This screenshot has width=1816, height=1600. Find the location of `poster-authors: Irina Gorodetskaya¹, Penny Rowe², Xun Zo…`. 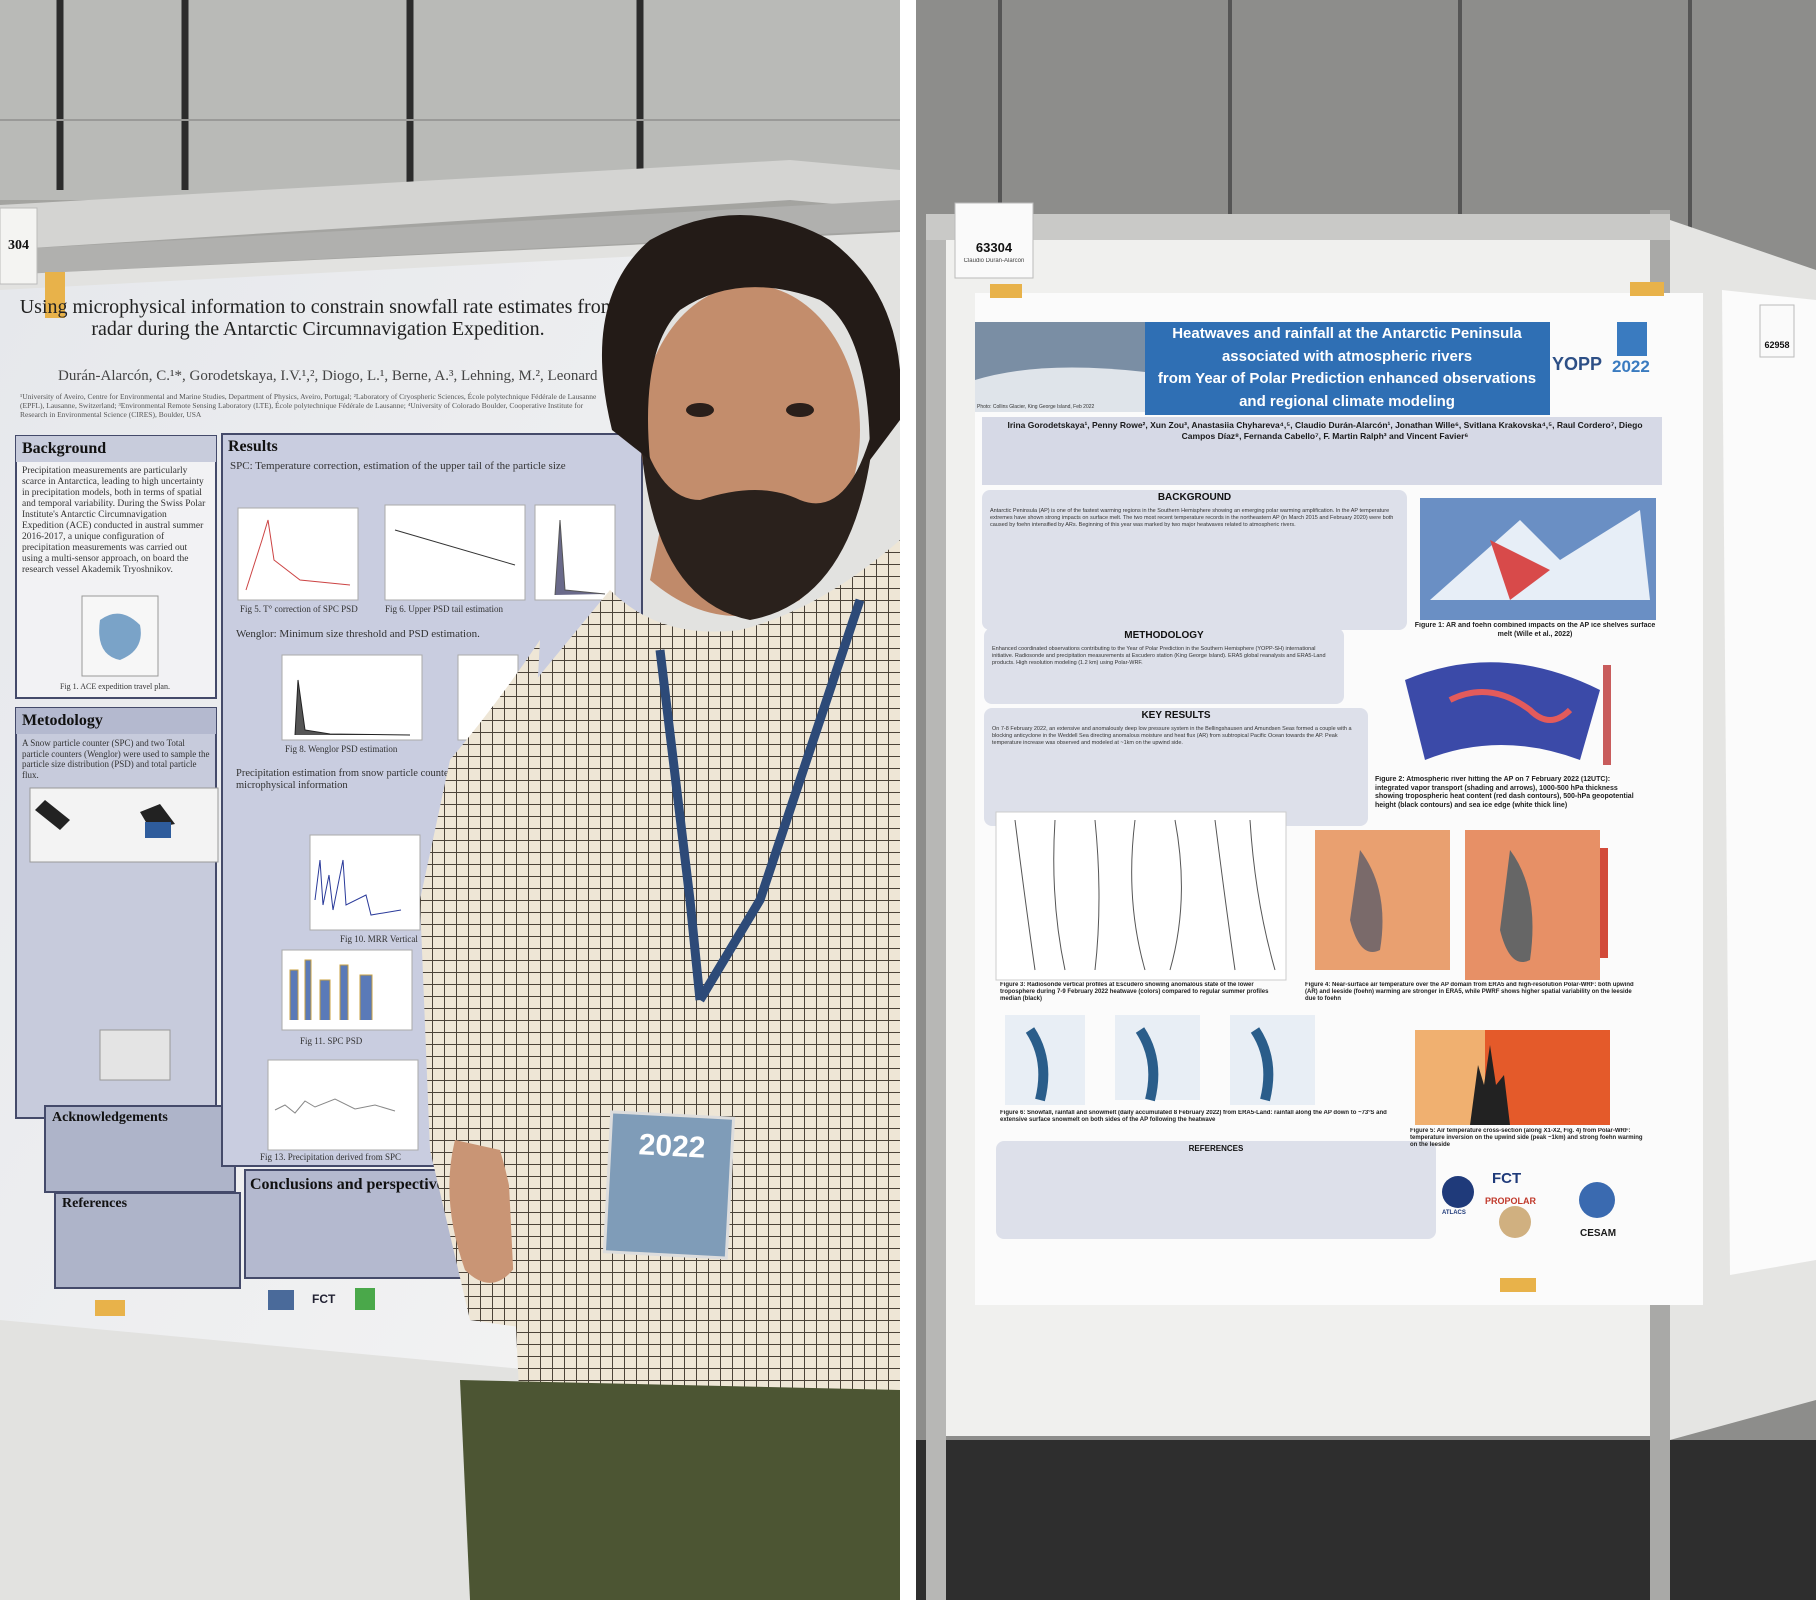

poster-authors: Irina Gorodetskaya¹, Penny Rowe², Xun Zo… is located at coordinates (1325, 430).